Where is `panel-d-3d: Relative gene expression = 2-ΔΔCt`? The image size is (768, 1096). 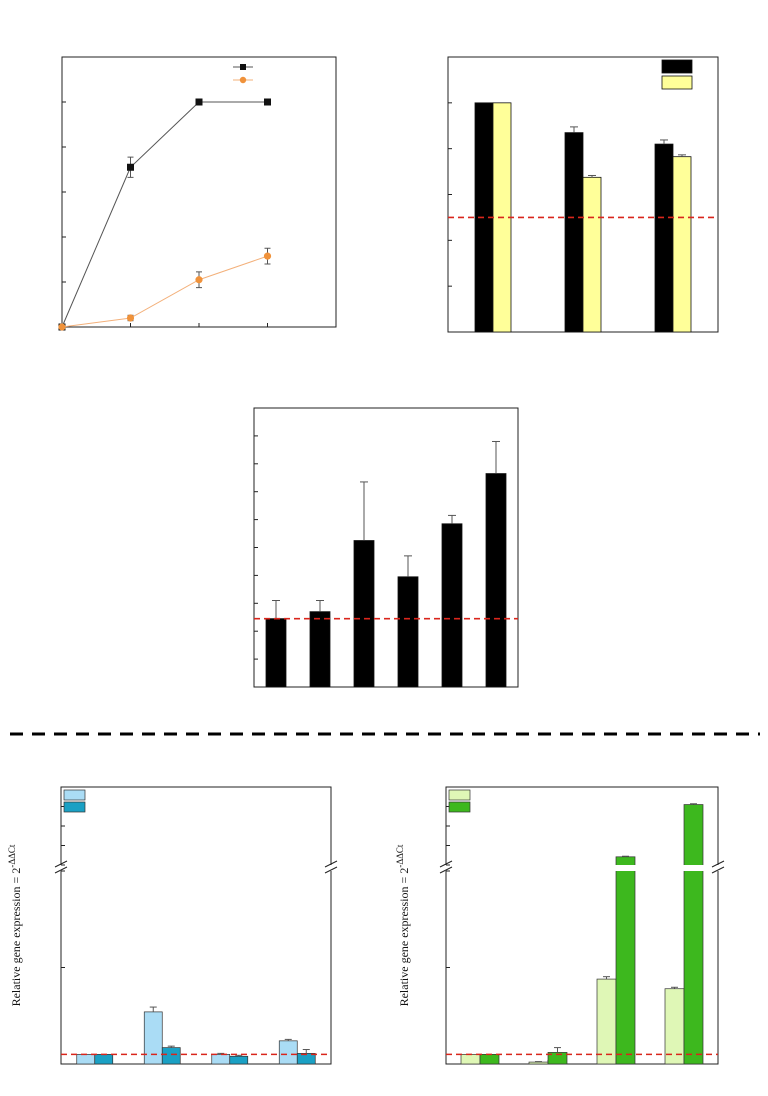 panel-d-3d: Relative gene expression = 2-ΔΔCt is located at coordinates (560, 925).